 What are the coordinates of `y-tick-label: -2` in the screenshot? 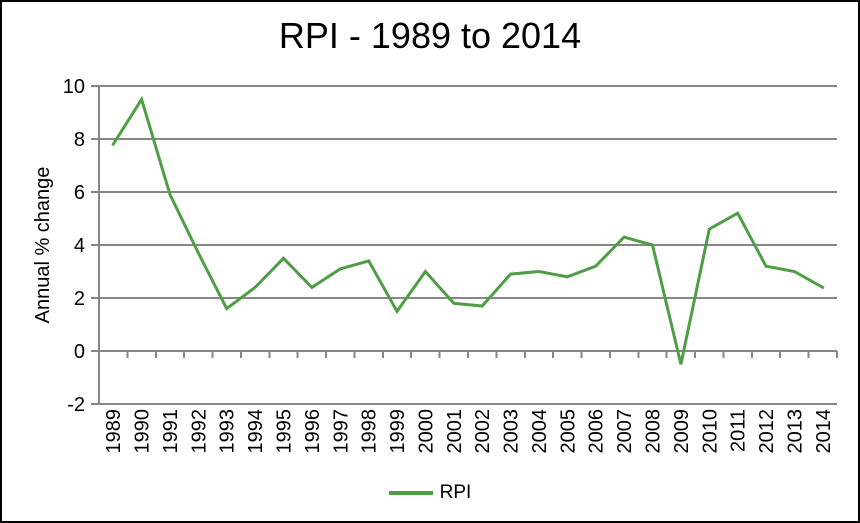 It's located at (76, 405).